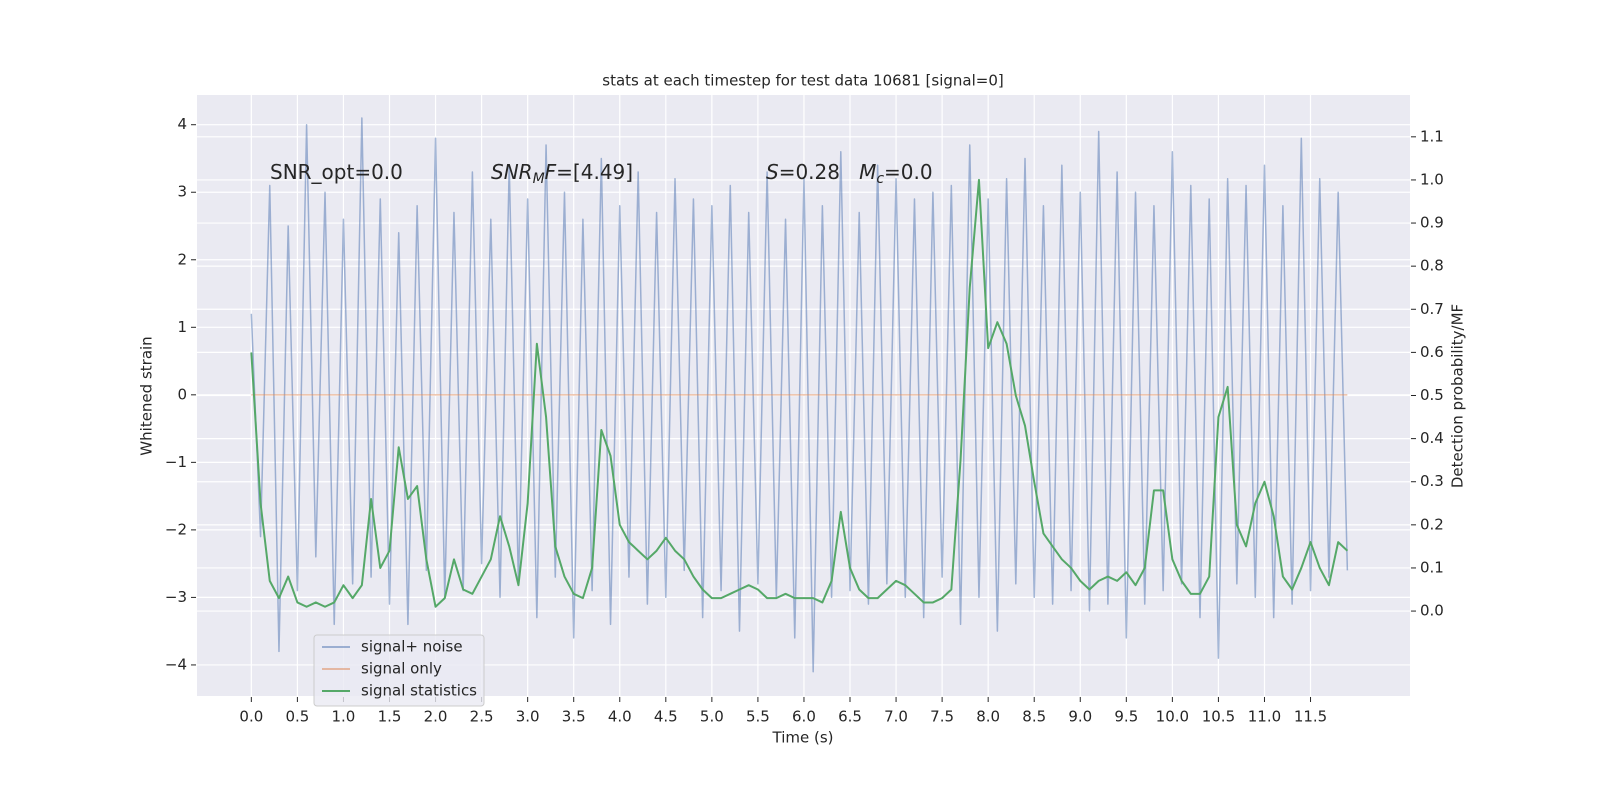  Describe the element at coordinates (1432, 567) in the screenshot. I see `y2-tick-label: 0.1` at that location.